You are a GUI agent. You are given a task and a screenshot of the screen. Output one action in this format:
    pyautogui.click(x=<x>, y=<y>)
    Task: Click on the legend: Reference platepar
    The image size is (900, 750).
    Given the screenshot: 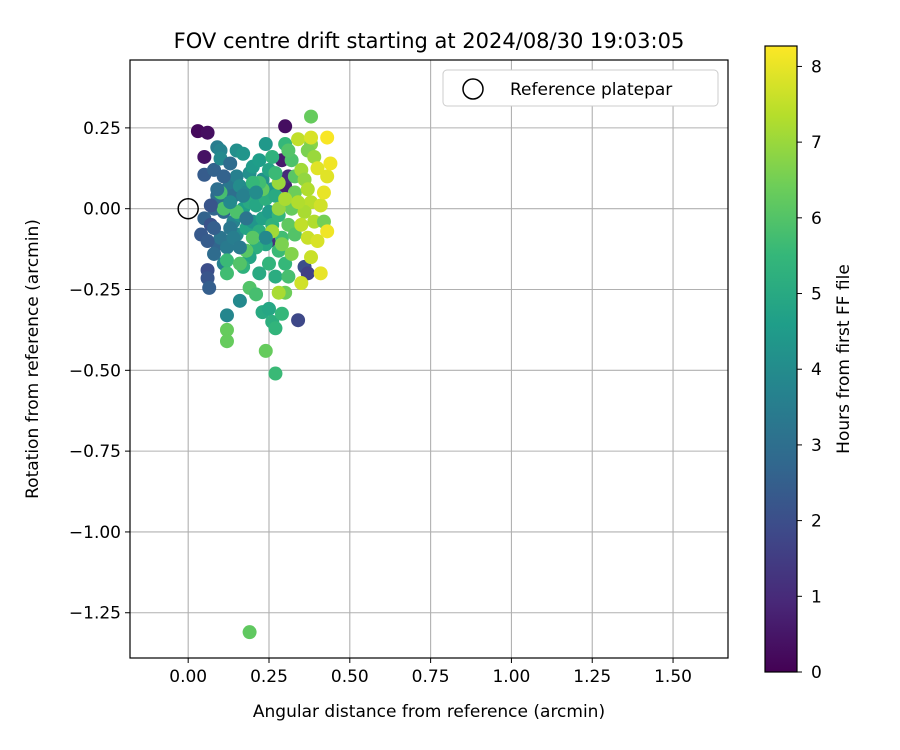 What is the action you would take?
    pyautogui.click(x=580, y=88)
    